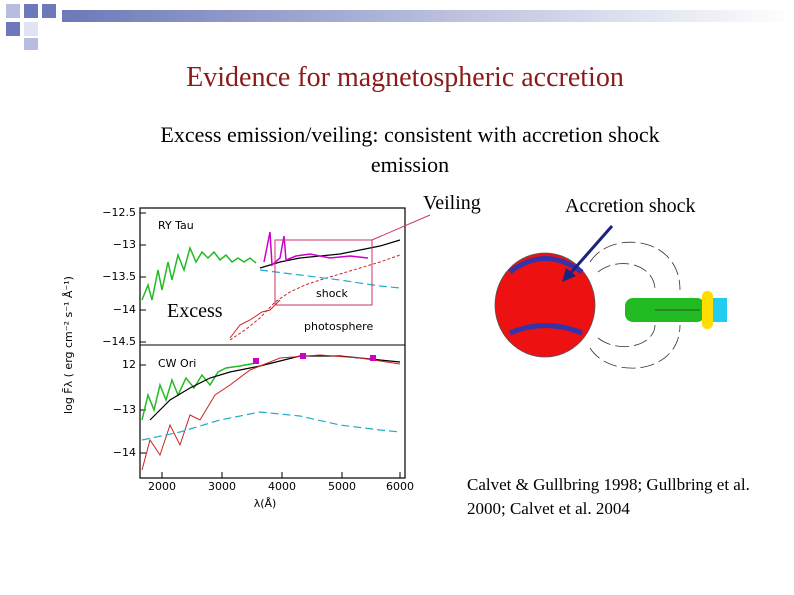  Describe the element at coordinates (332, 293) in the screenshot. I see `curve-label: shock` at that location.